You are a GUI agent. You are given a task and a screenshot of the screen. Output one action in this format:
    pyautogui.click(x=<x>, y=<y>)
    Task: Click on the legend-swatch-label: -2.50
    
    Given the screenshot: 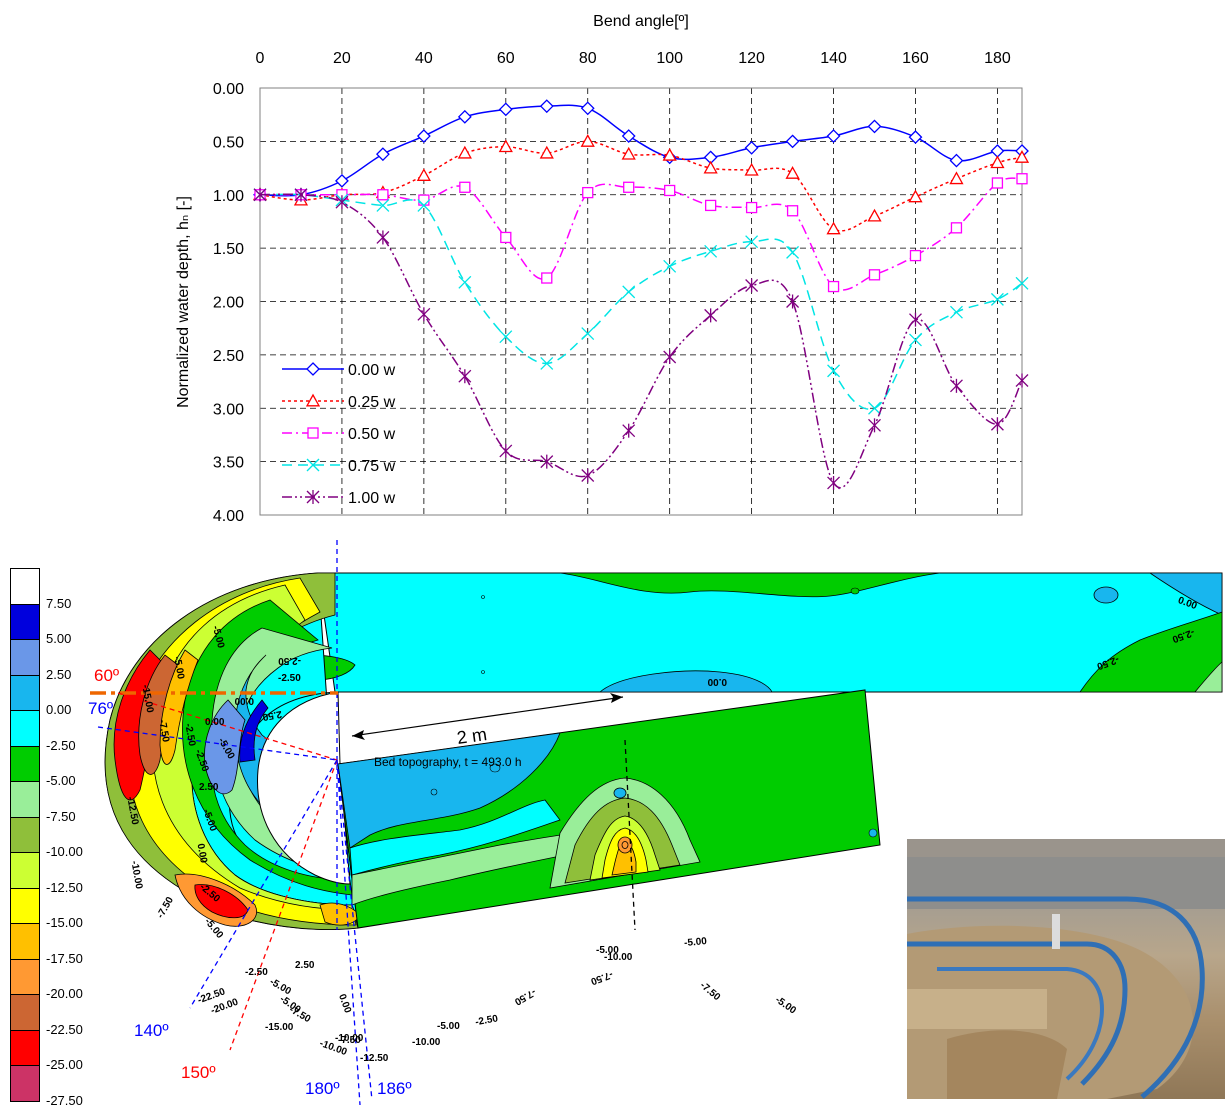 What is the action you would take?
    pyautogui.click(x=61, y=745)
    